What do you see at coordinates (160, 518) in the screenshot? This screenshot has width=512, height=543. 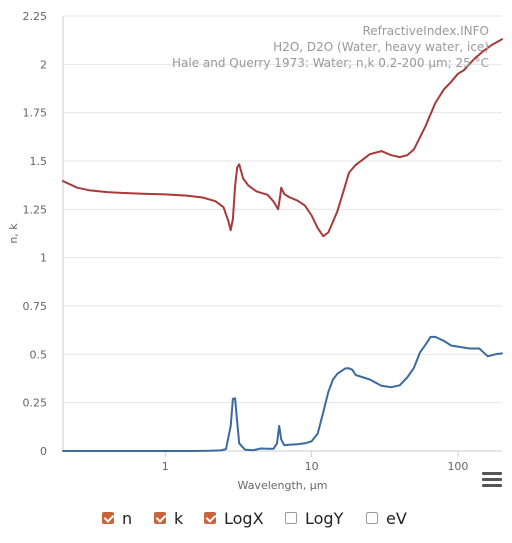 I see `checkbox-k` at bounding box center [160, 518].